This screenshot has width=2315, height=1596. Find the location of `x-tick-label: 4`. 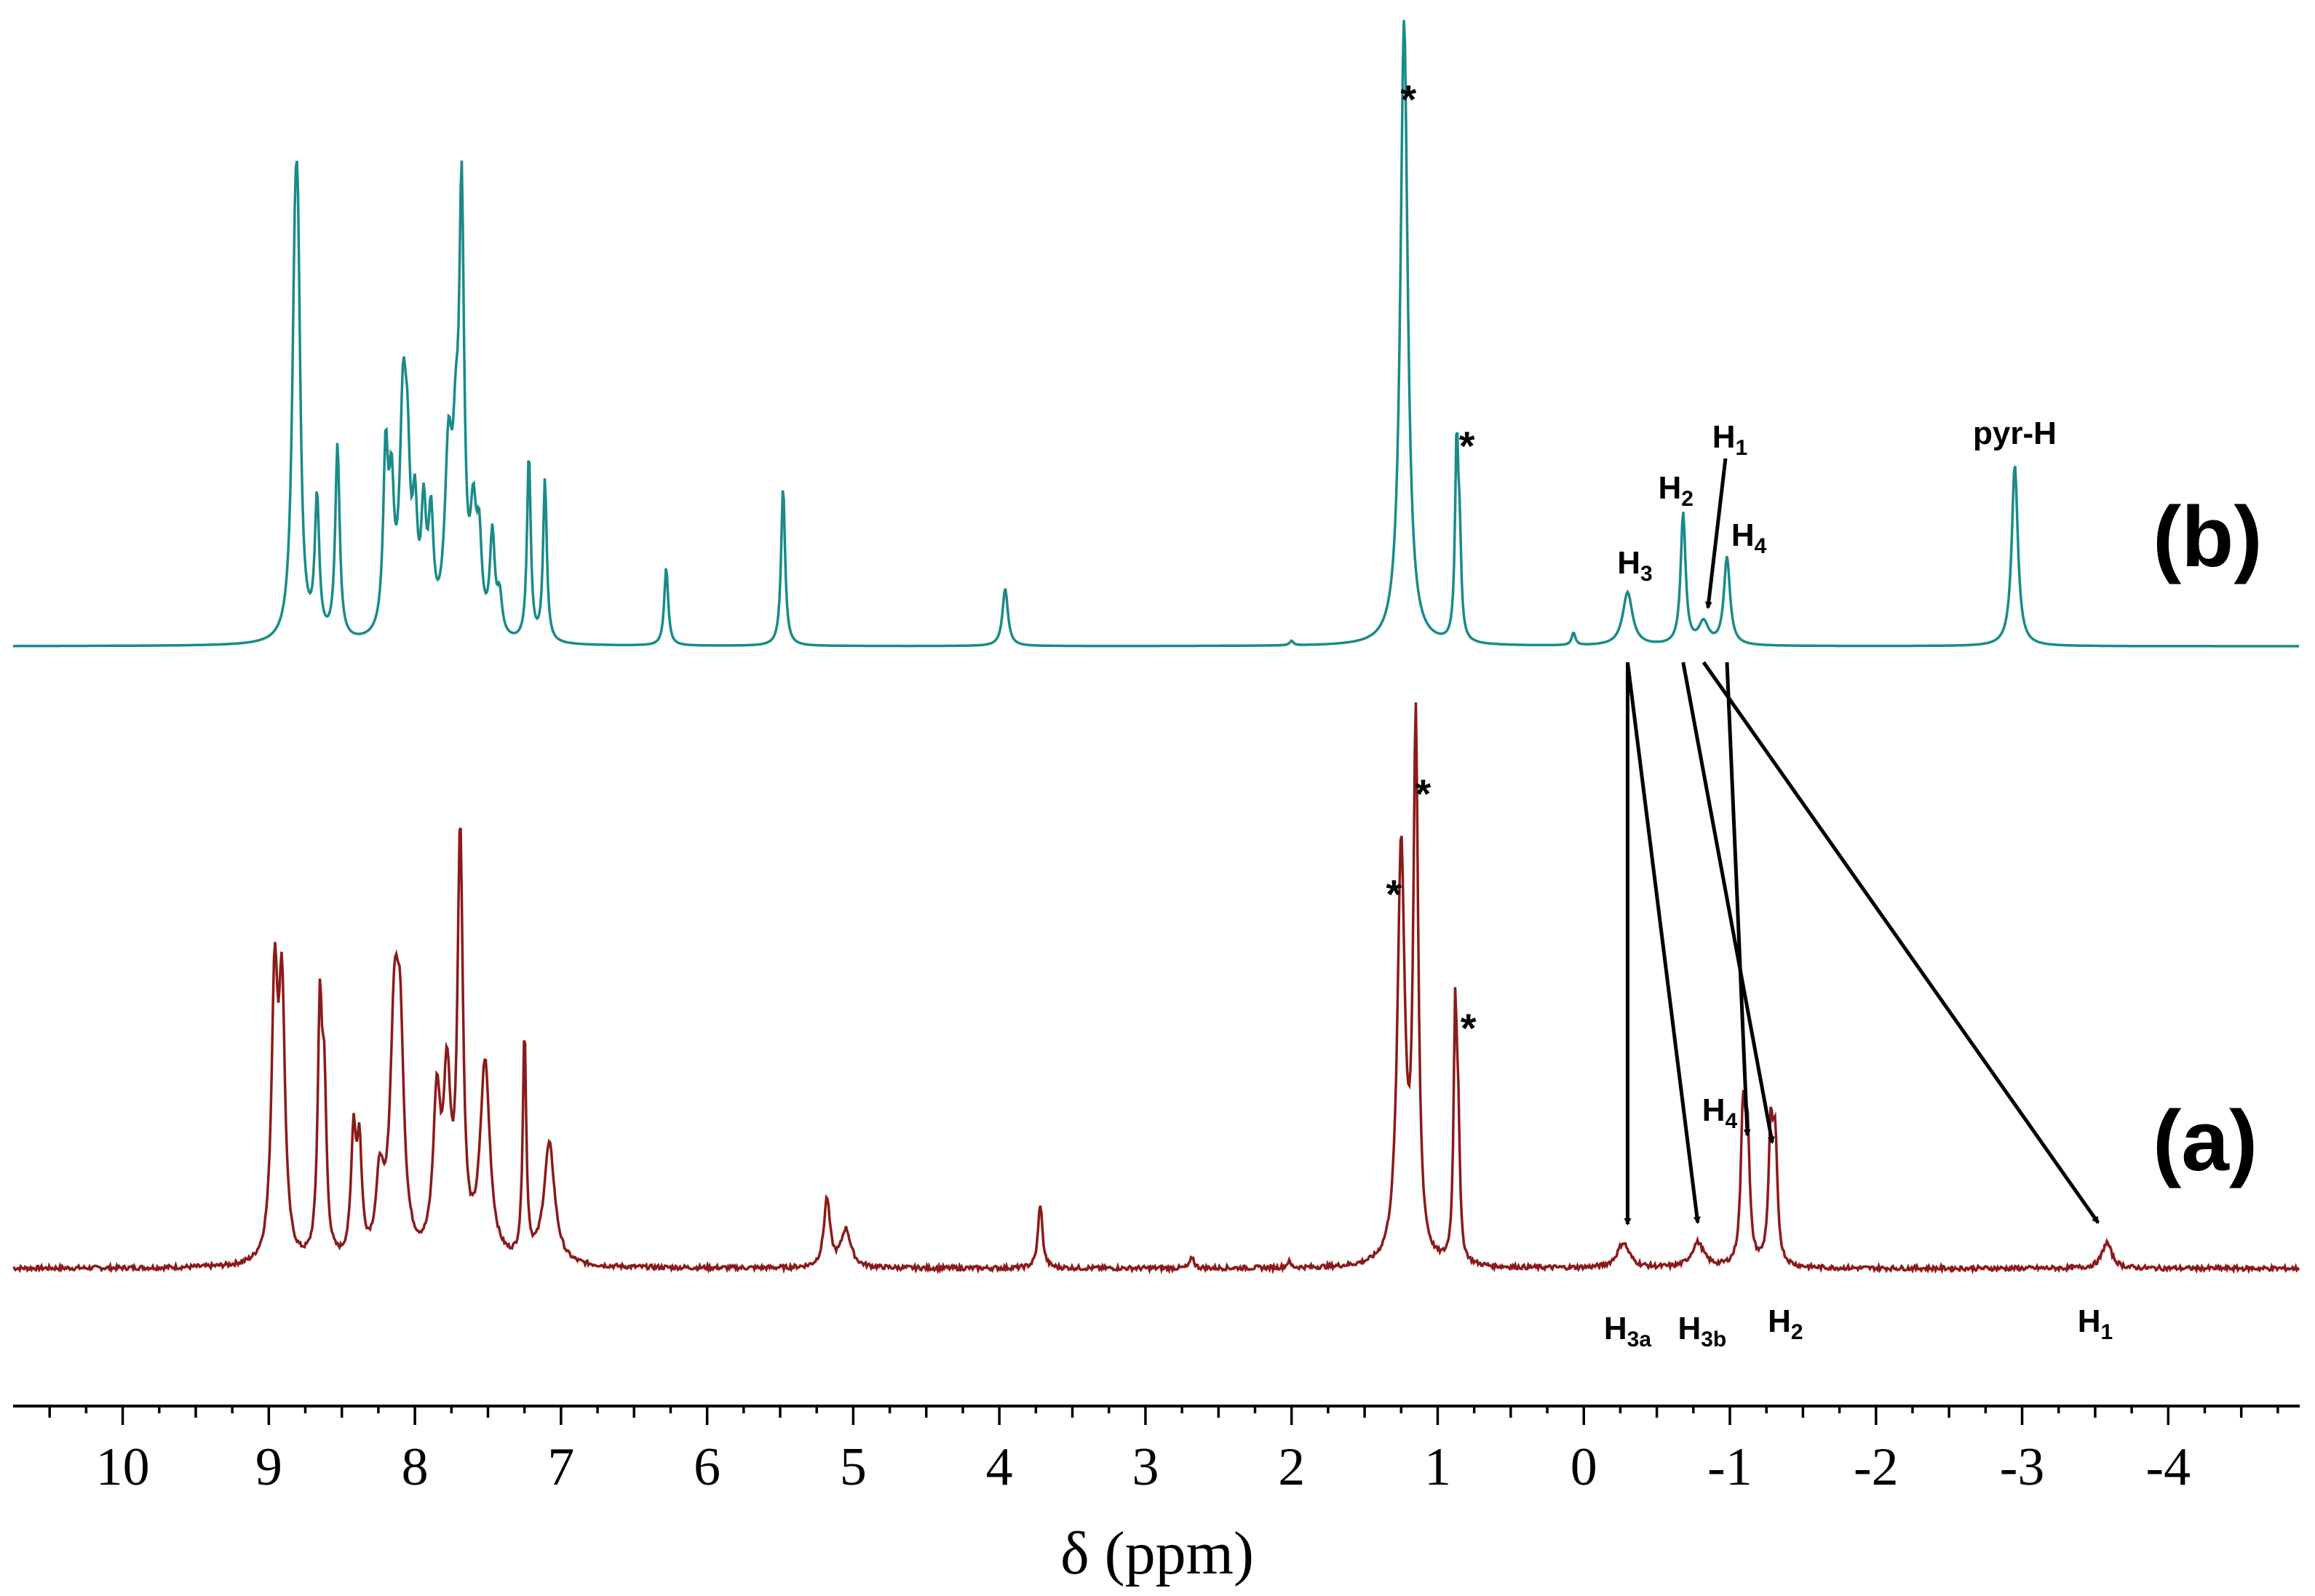

x-tick-label: 4 is located at coordinates (999, 1467).